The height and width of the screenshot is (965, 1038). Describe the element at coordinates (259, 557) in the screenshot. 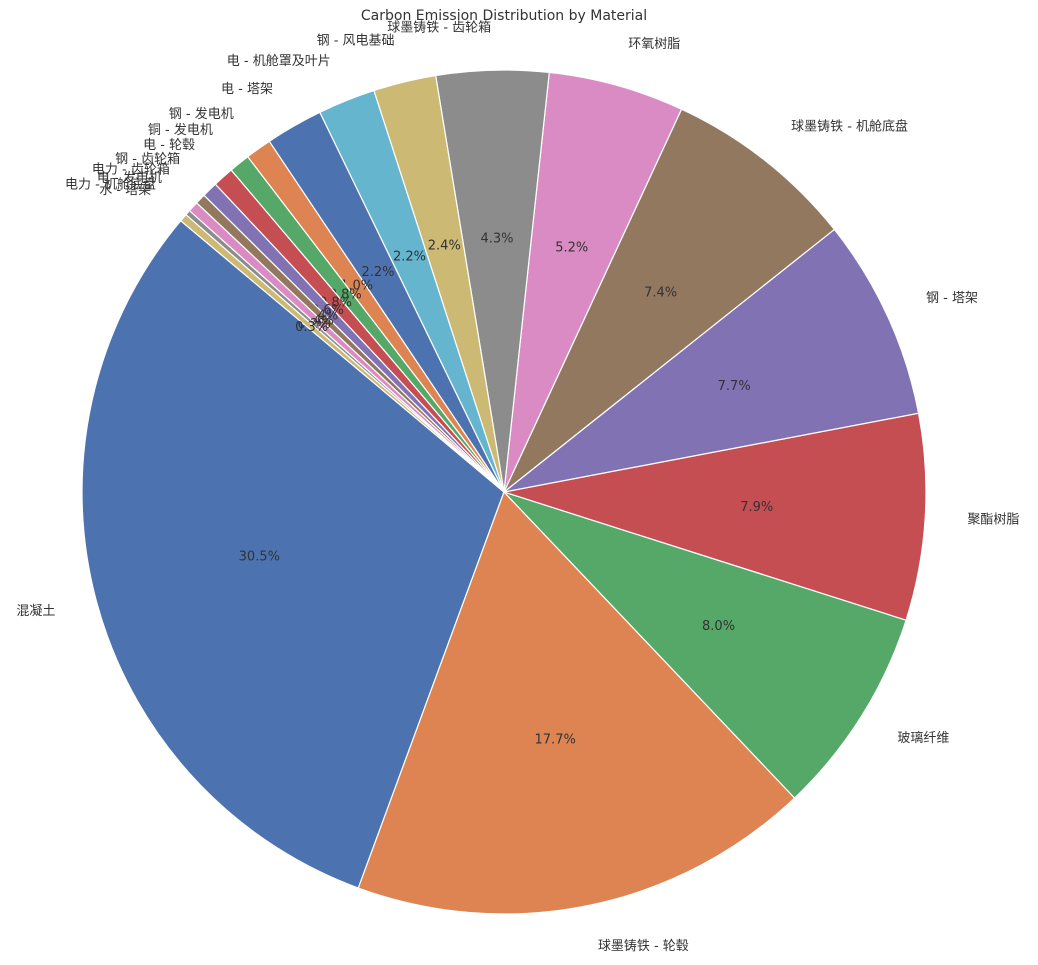

I see `percent-label: 30.5%` at that location.